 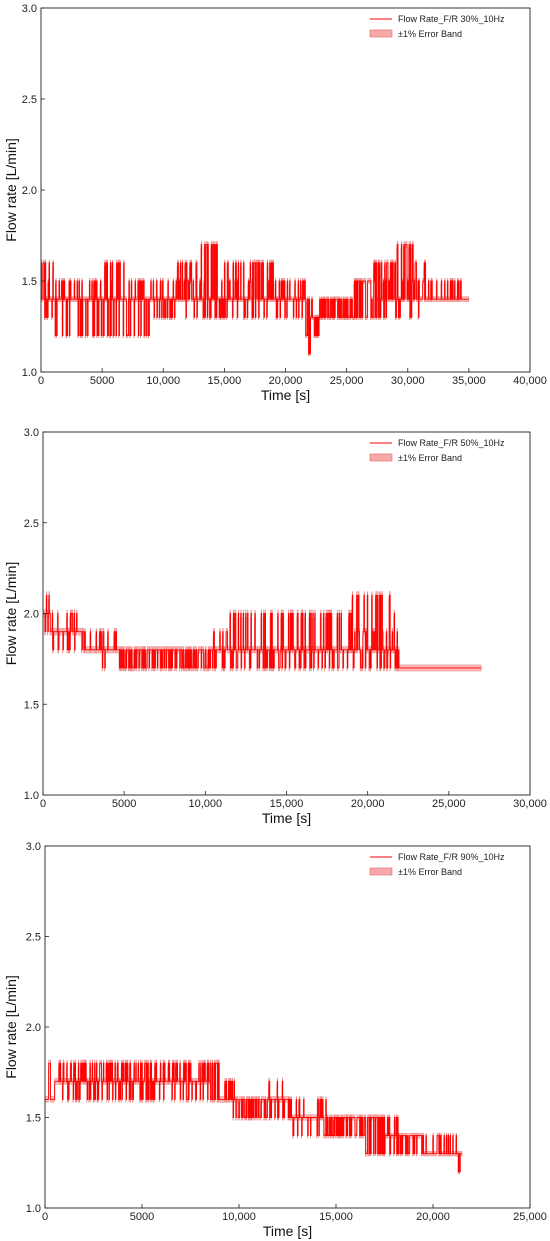 I want to click on legend-label-flow-rate: Flow Rate_F/R 90%_10Hz, so click(x=451, y=857).